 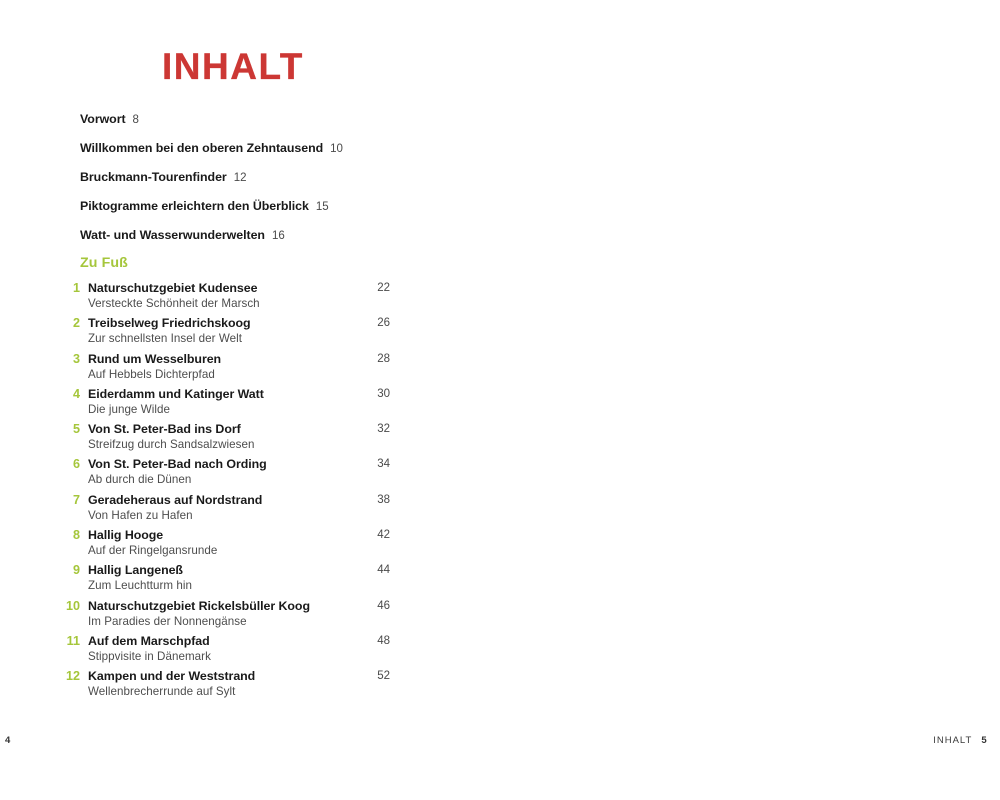 What do you see at coordinates (173, 288) in the screenshot?
I see `tour-title: Naturschutzgebiet Kudensee` at bounding box center [173, 288].